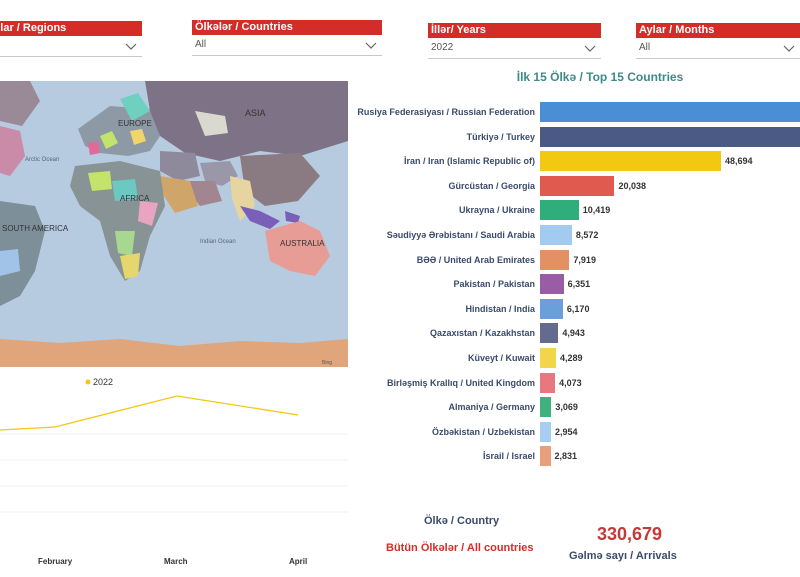 This screenshot has width=800, height=577. What do you see at coordinates (482, 333) in the screenshot?
I see `bar-label: Qazaxıstan / Kazakhstan` at bounding box center [482, 333].